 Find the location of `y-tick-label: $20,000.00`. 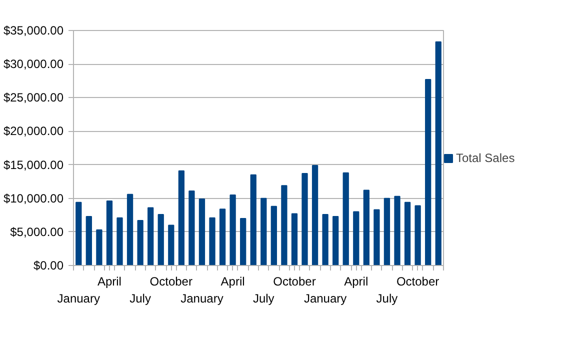

y-tick-label: $20,000.00 is located at coordinates (33, 131).